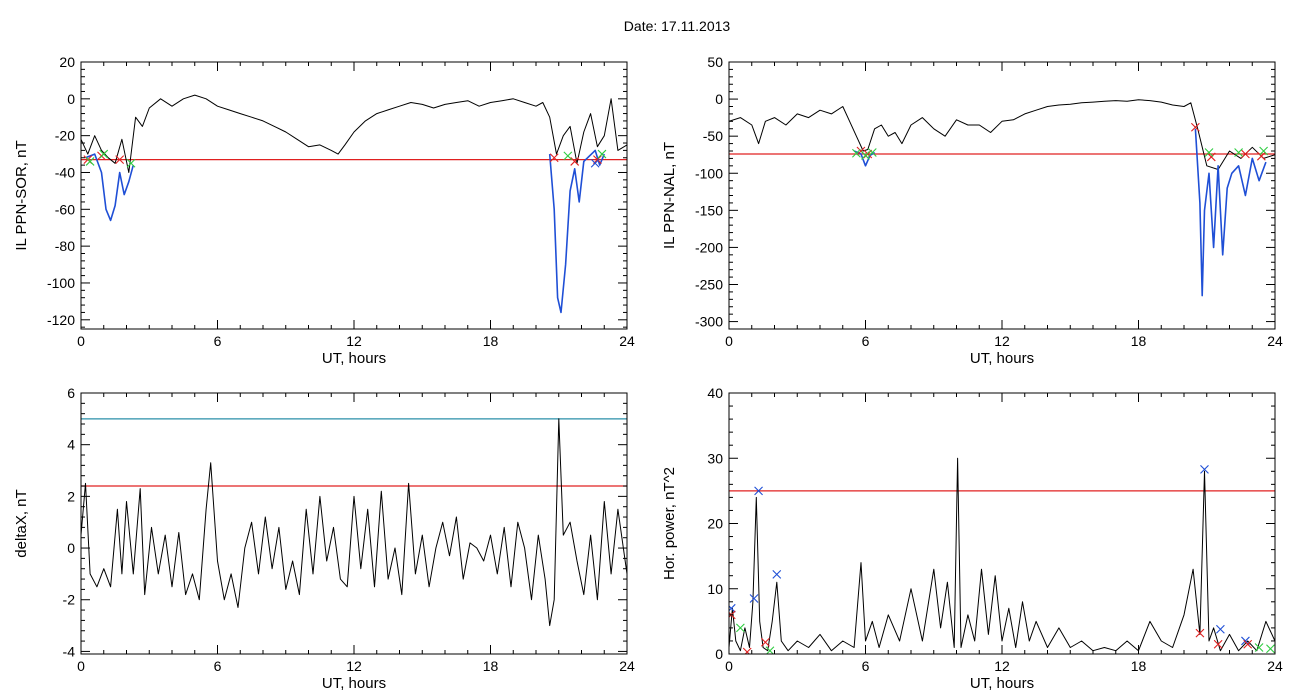 The width and height of the screenshot is (1300, 700). Describe the element at coordinates (65, 136) in the screenshot. I see `y-tick-label: -20` at that location.